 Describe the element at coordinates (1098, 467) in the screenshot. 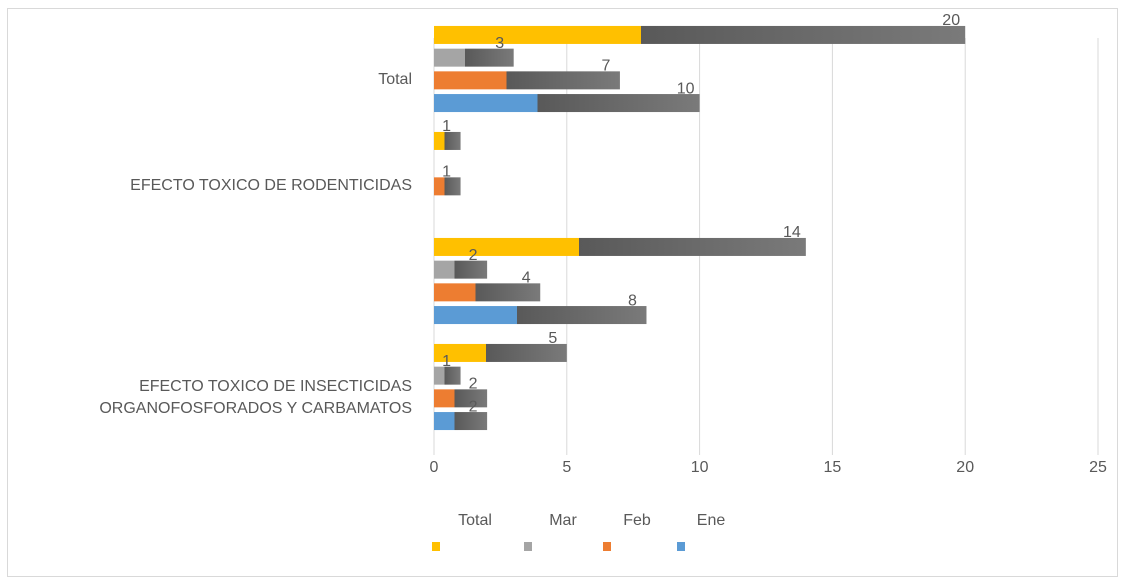

I see `x-tick-label: 25` at that location.